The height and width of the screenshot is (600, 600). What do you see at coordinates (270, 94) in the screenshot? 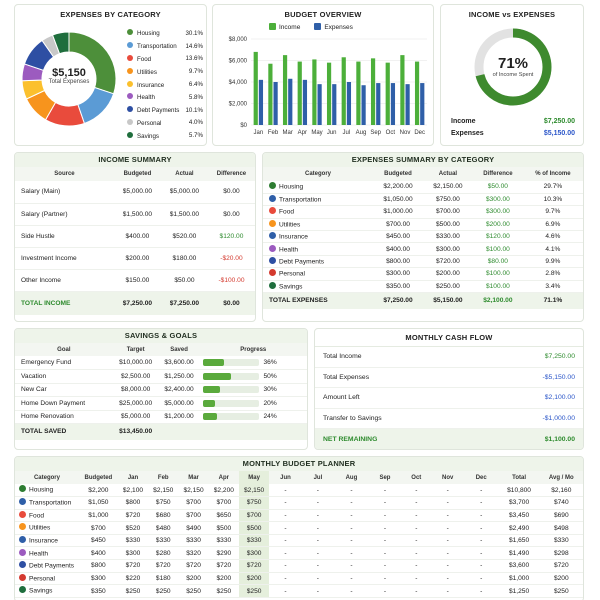
I see `bar-income-feb` at bounding box center [270, 94].